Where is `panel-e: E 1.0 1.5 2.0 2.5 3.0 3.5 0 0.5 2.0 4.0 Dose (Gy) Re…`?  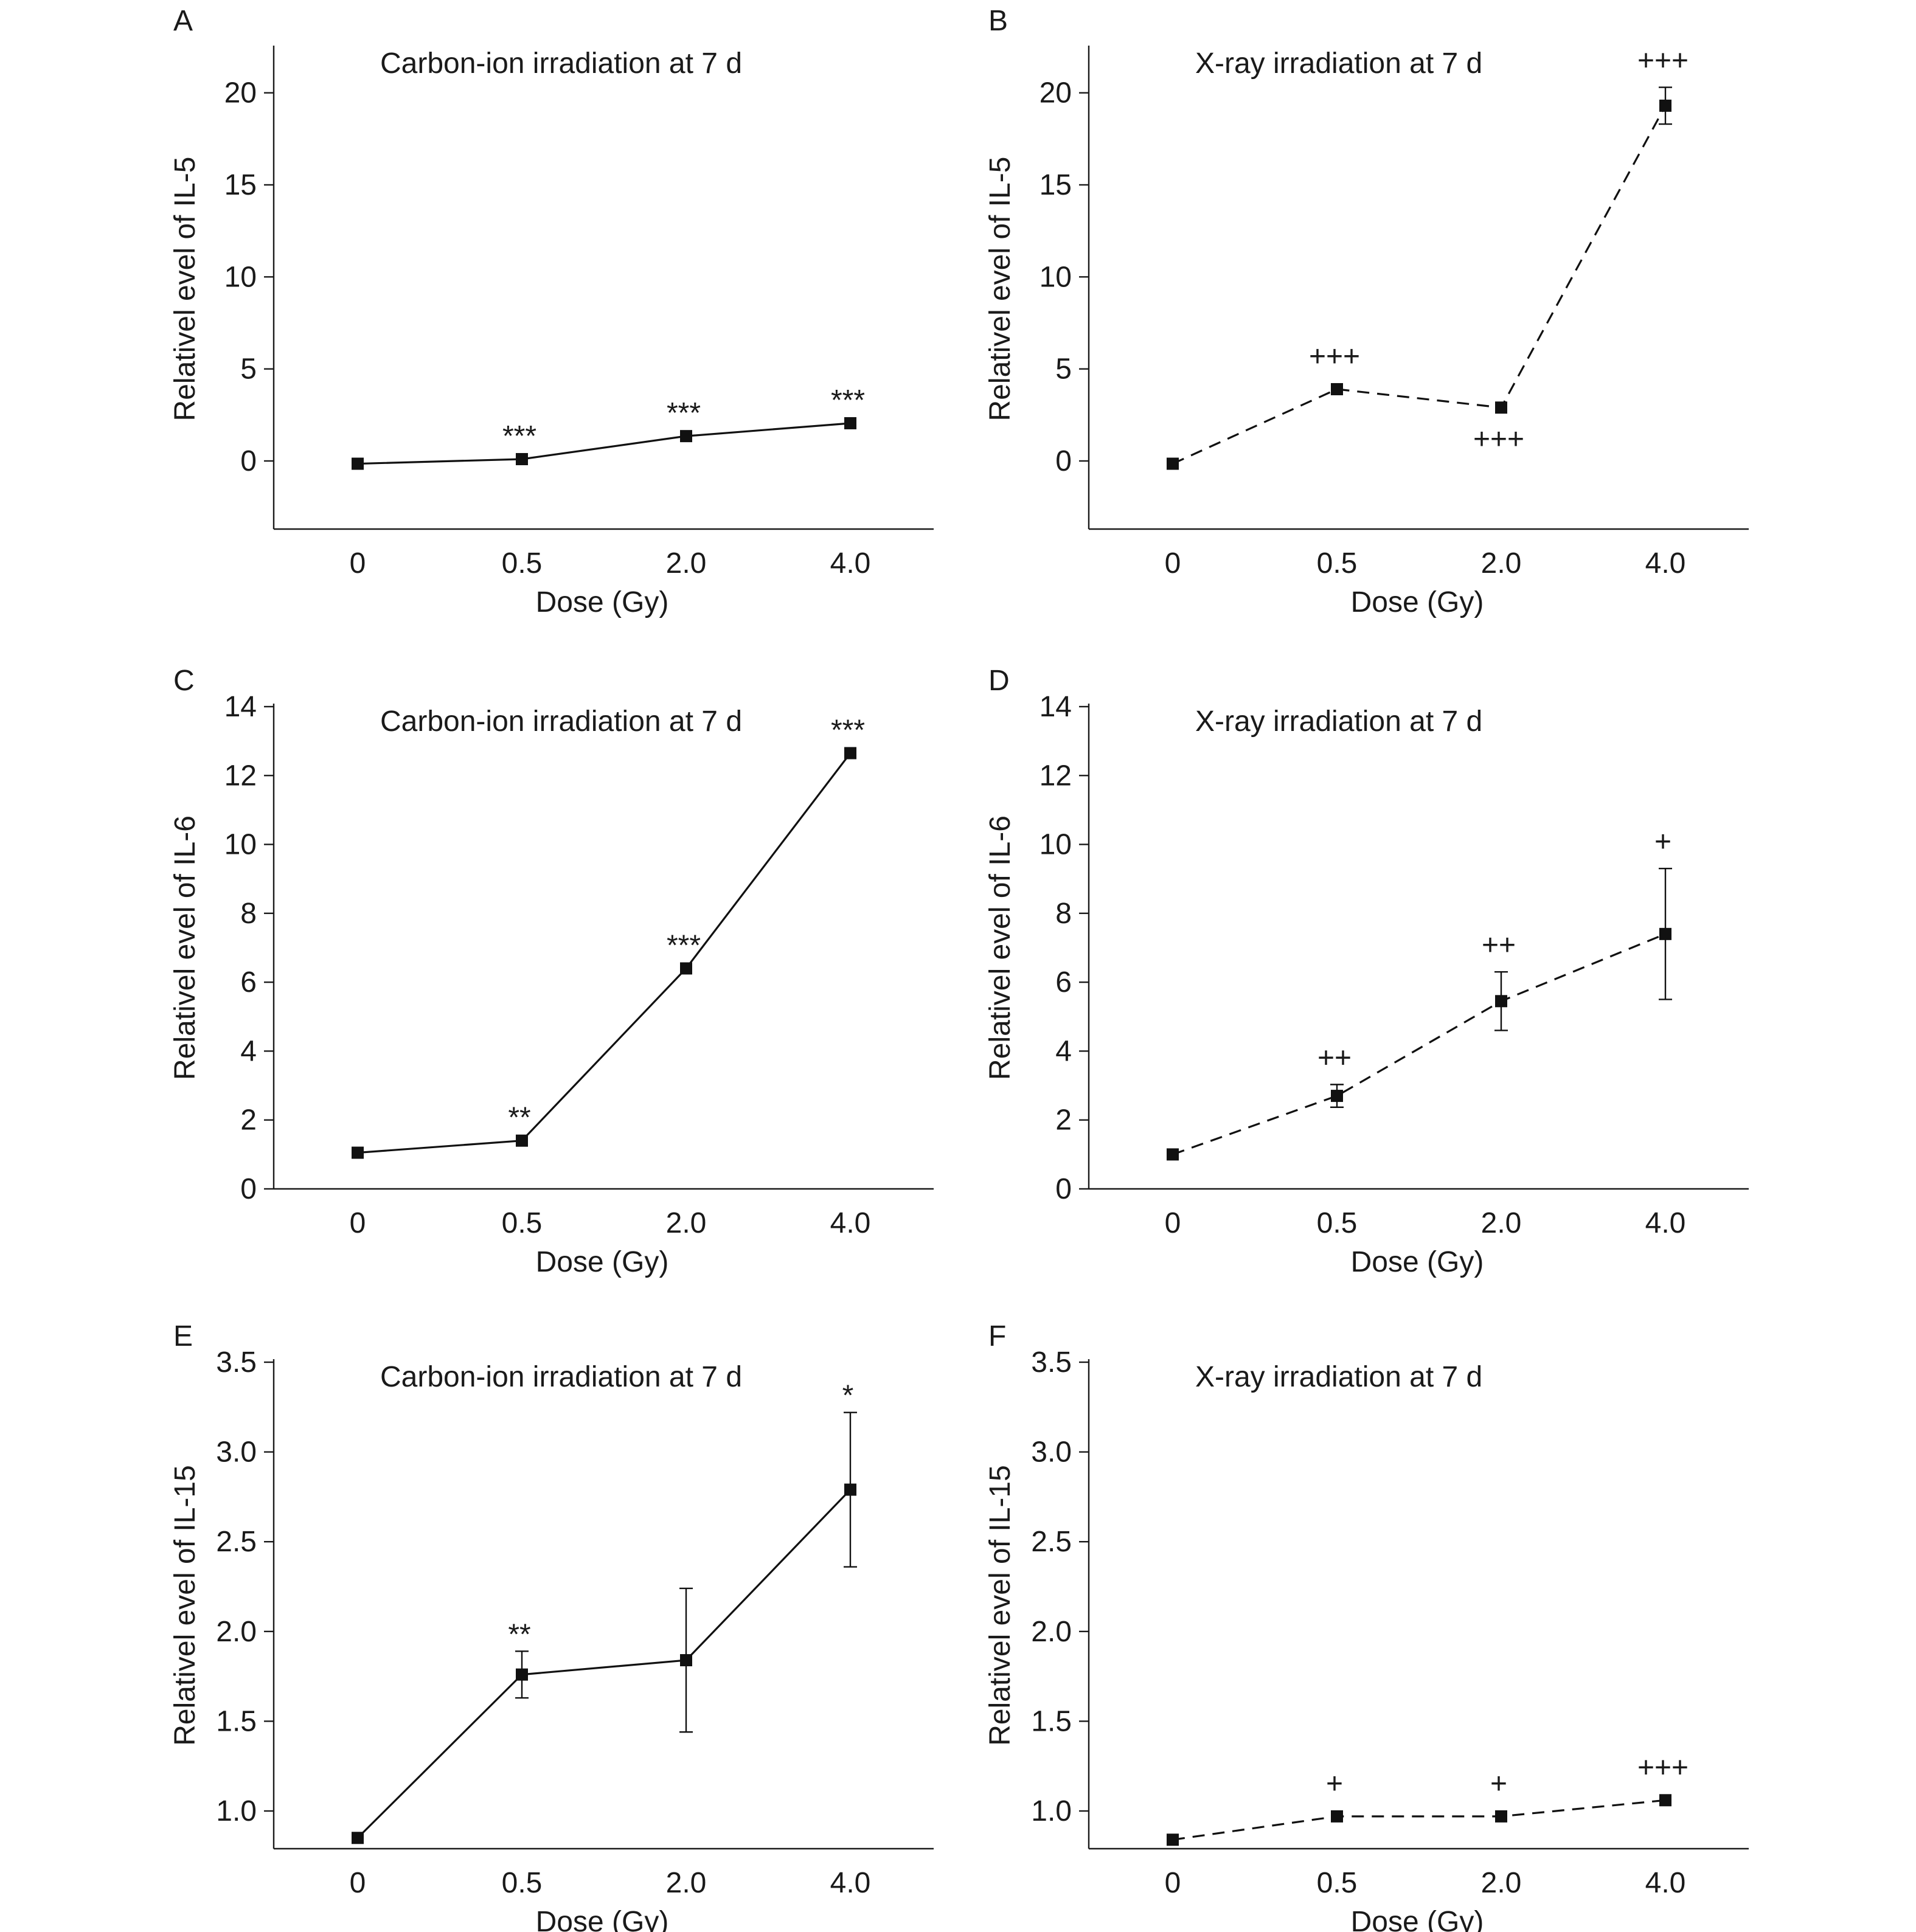
panel-e: E 1.0 1.5 2.0 2.5 3.0 3.5 0 0.5 2.0 4.0 Dose (Gy) Re… is located at coordinates (551, 1626).